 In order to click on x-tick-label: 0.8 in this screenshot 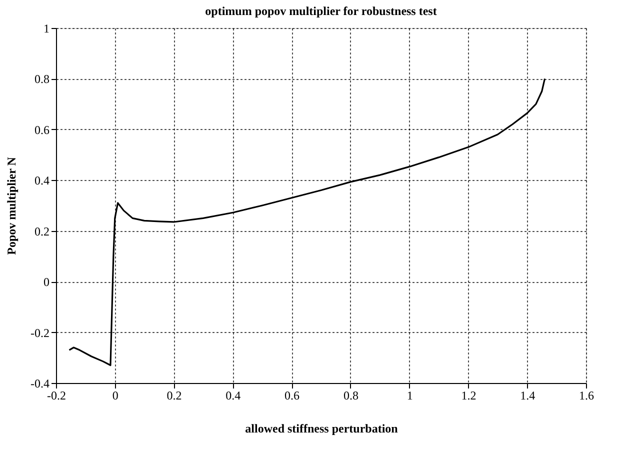, I will do `click(350, 395)`.